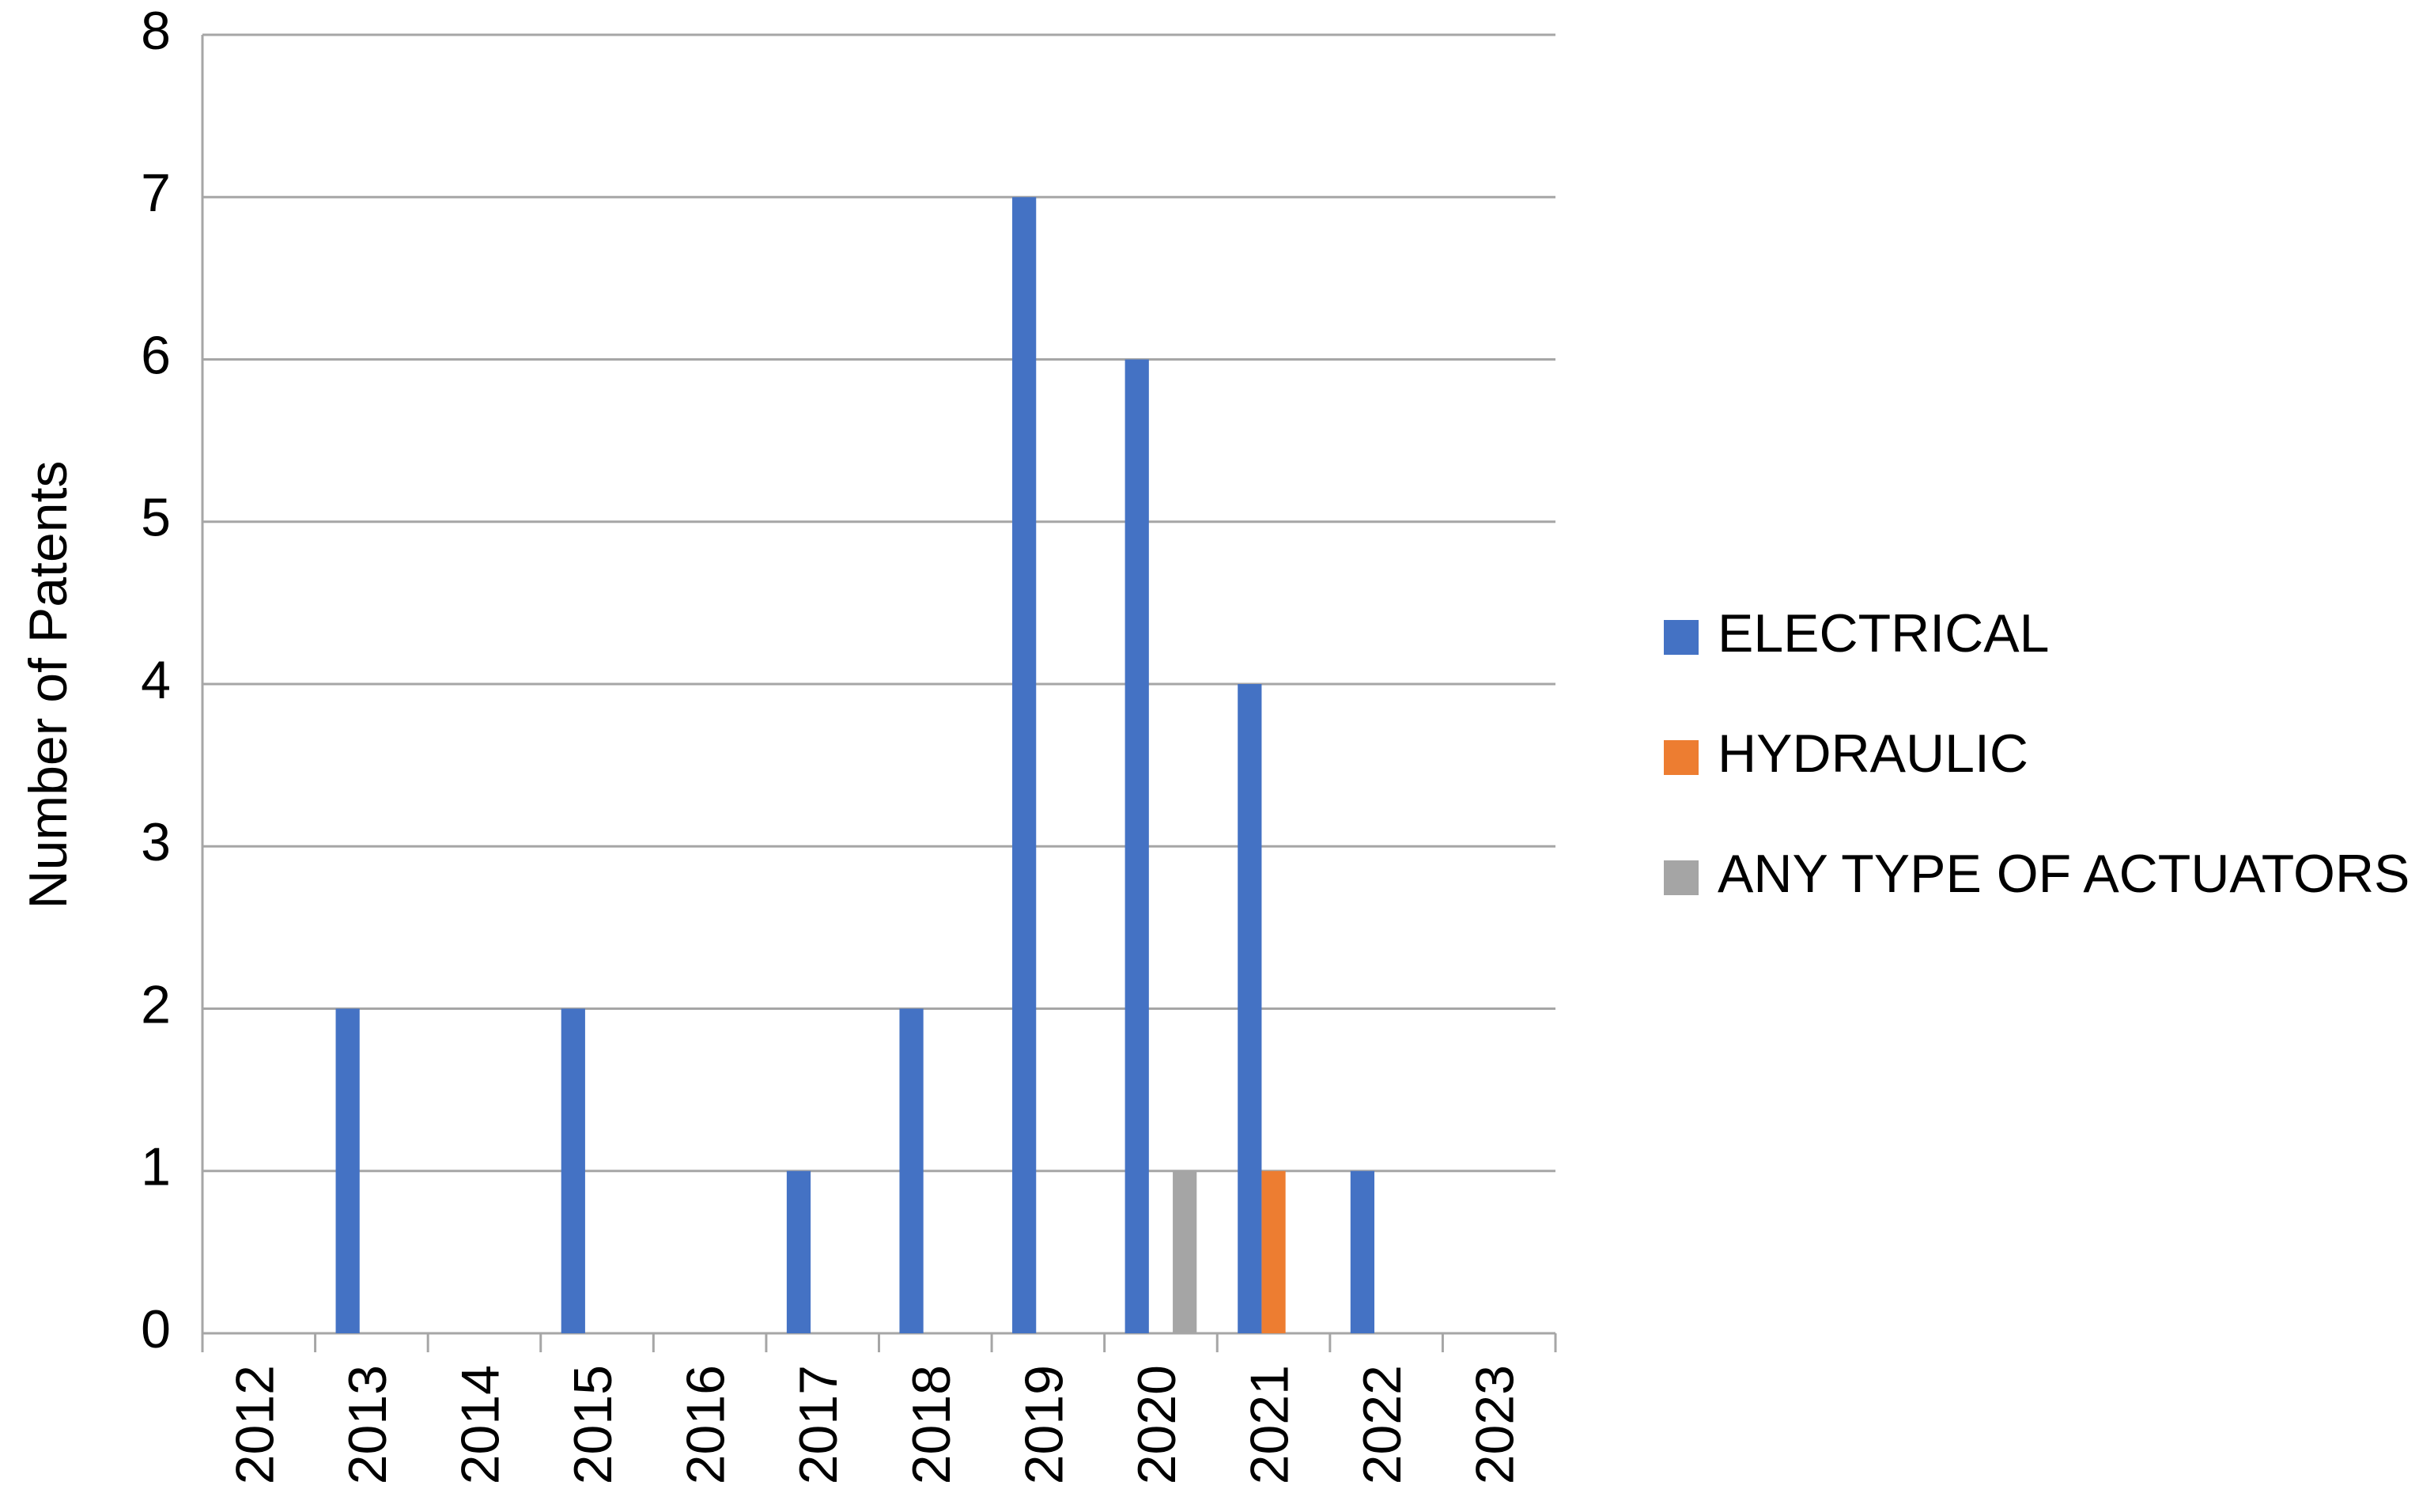  What do you see at coordinates (156, 680) in the screenshot?
I see `y-tick-label: 4` at bounding box center [156, 680].